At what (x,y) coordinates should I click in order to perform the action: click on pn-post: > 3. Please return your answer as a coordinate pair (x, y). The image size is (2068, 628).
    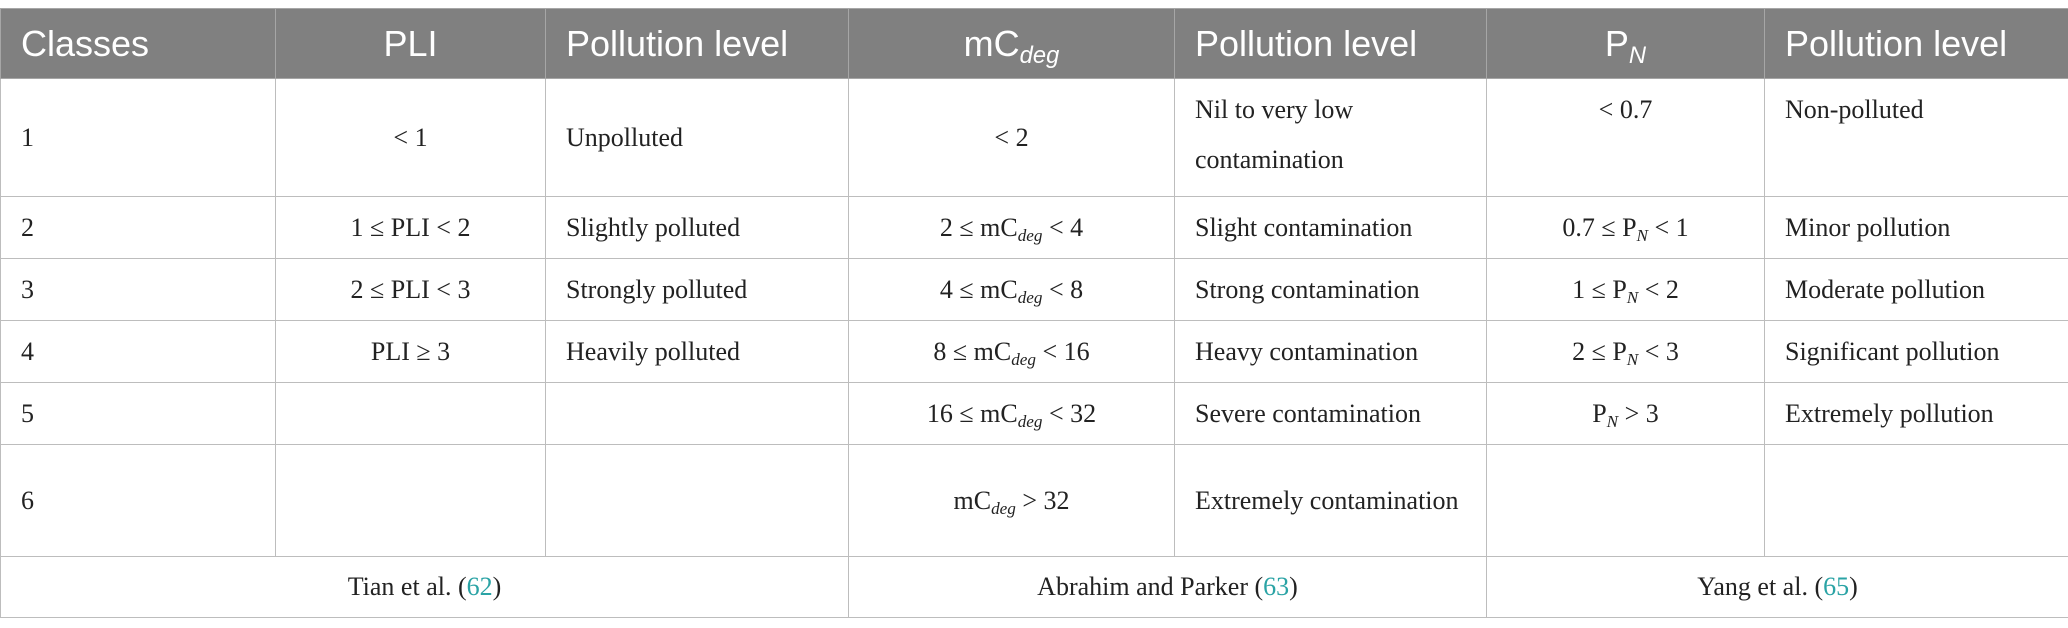
    Looking at the image, I should click on (1638, 413).